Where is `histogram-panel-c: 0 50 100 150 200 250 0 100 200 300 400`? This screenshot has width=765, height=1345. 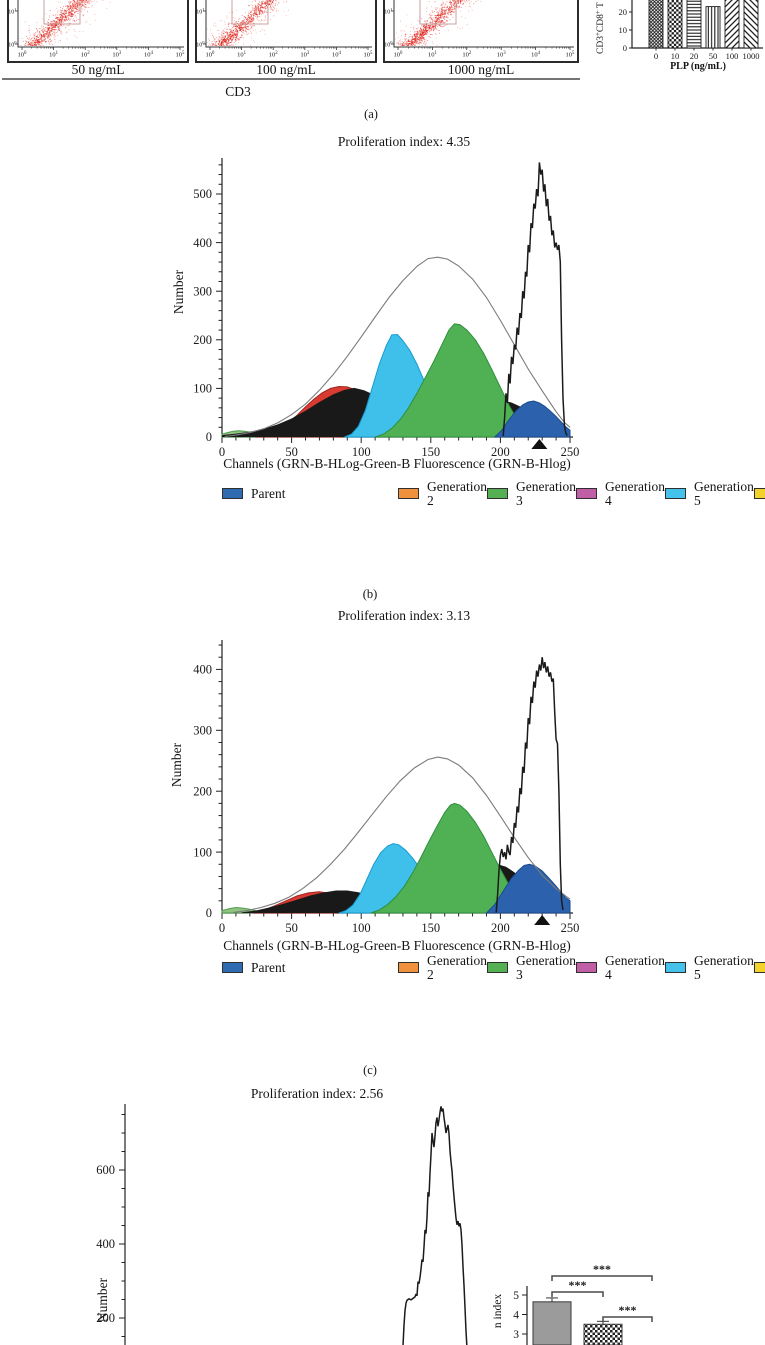 histogram-panel-c: 0 50 100 150 200 250 0 100 200 300 400 is located at coordinates (386, 787).